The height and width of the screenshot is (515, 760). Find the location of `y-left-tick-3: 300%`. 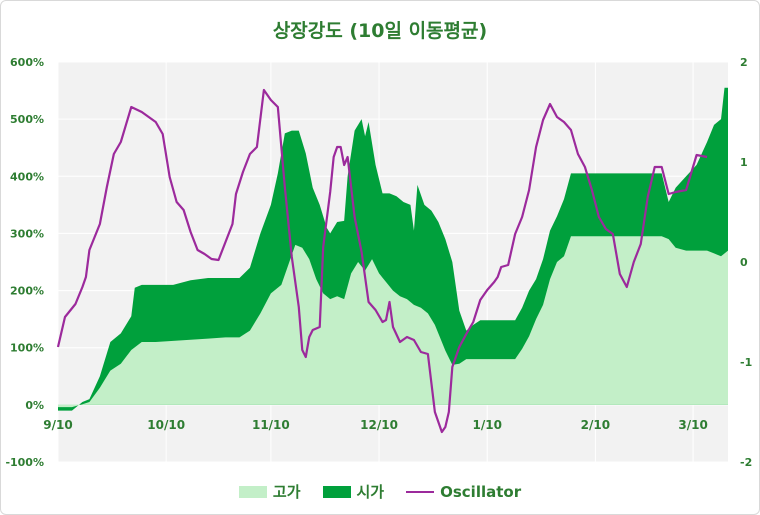

y-left-tick-3: 300% is located at coordinates (27, 233).